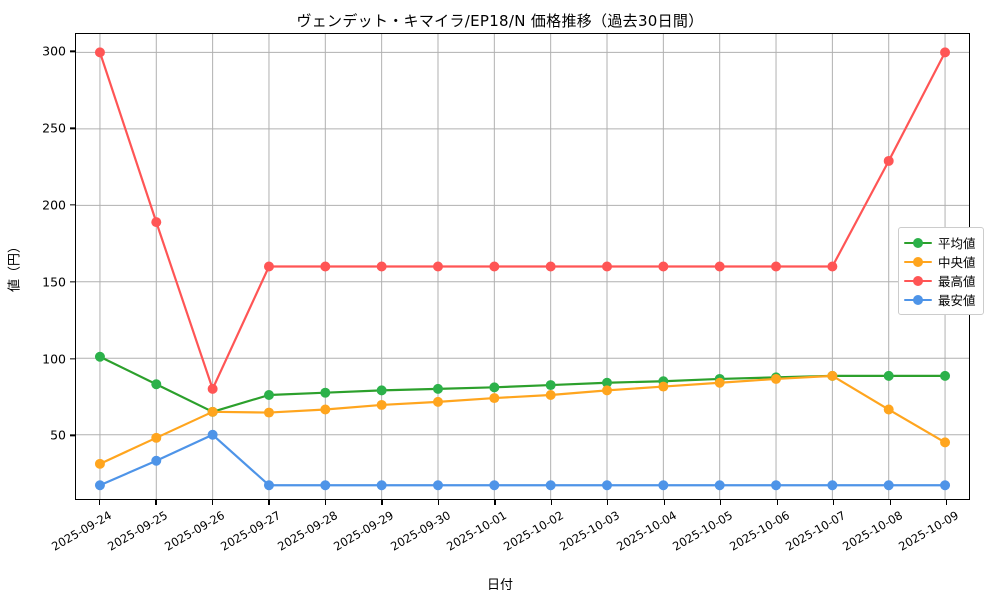 This screenshot has height=600, width=1000. What do you see at coordinates (940, 280) in the screenshot?
I see `legend-item: 最高値` at bounding box center [940, 280].